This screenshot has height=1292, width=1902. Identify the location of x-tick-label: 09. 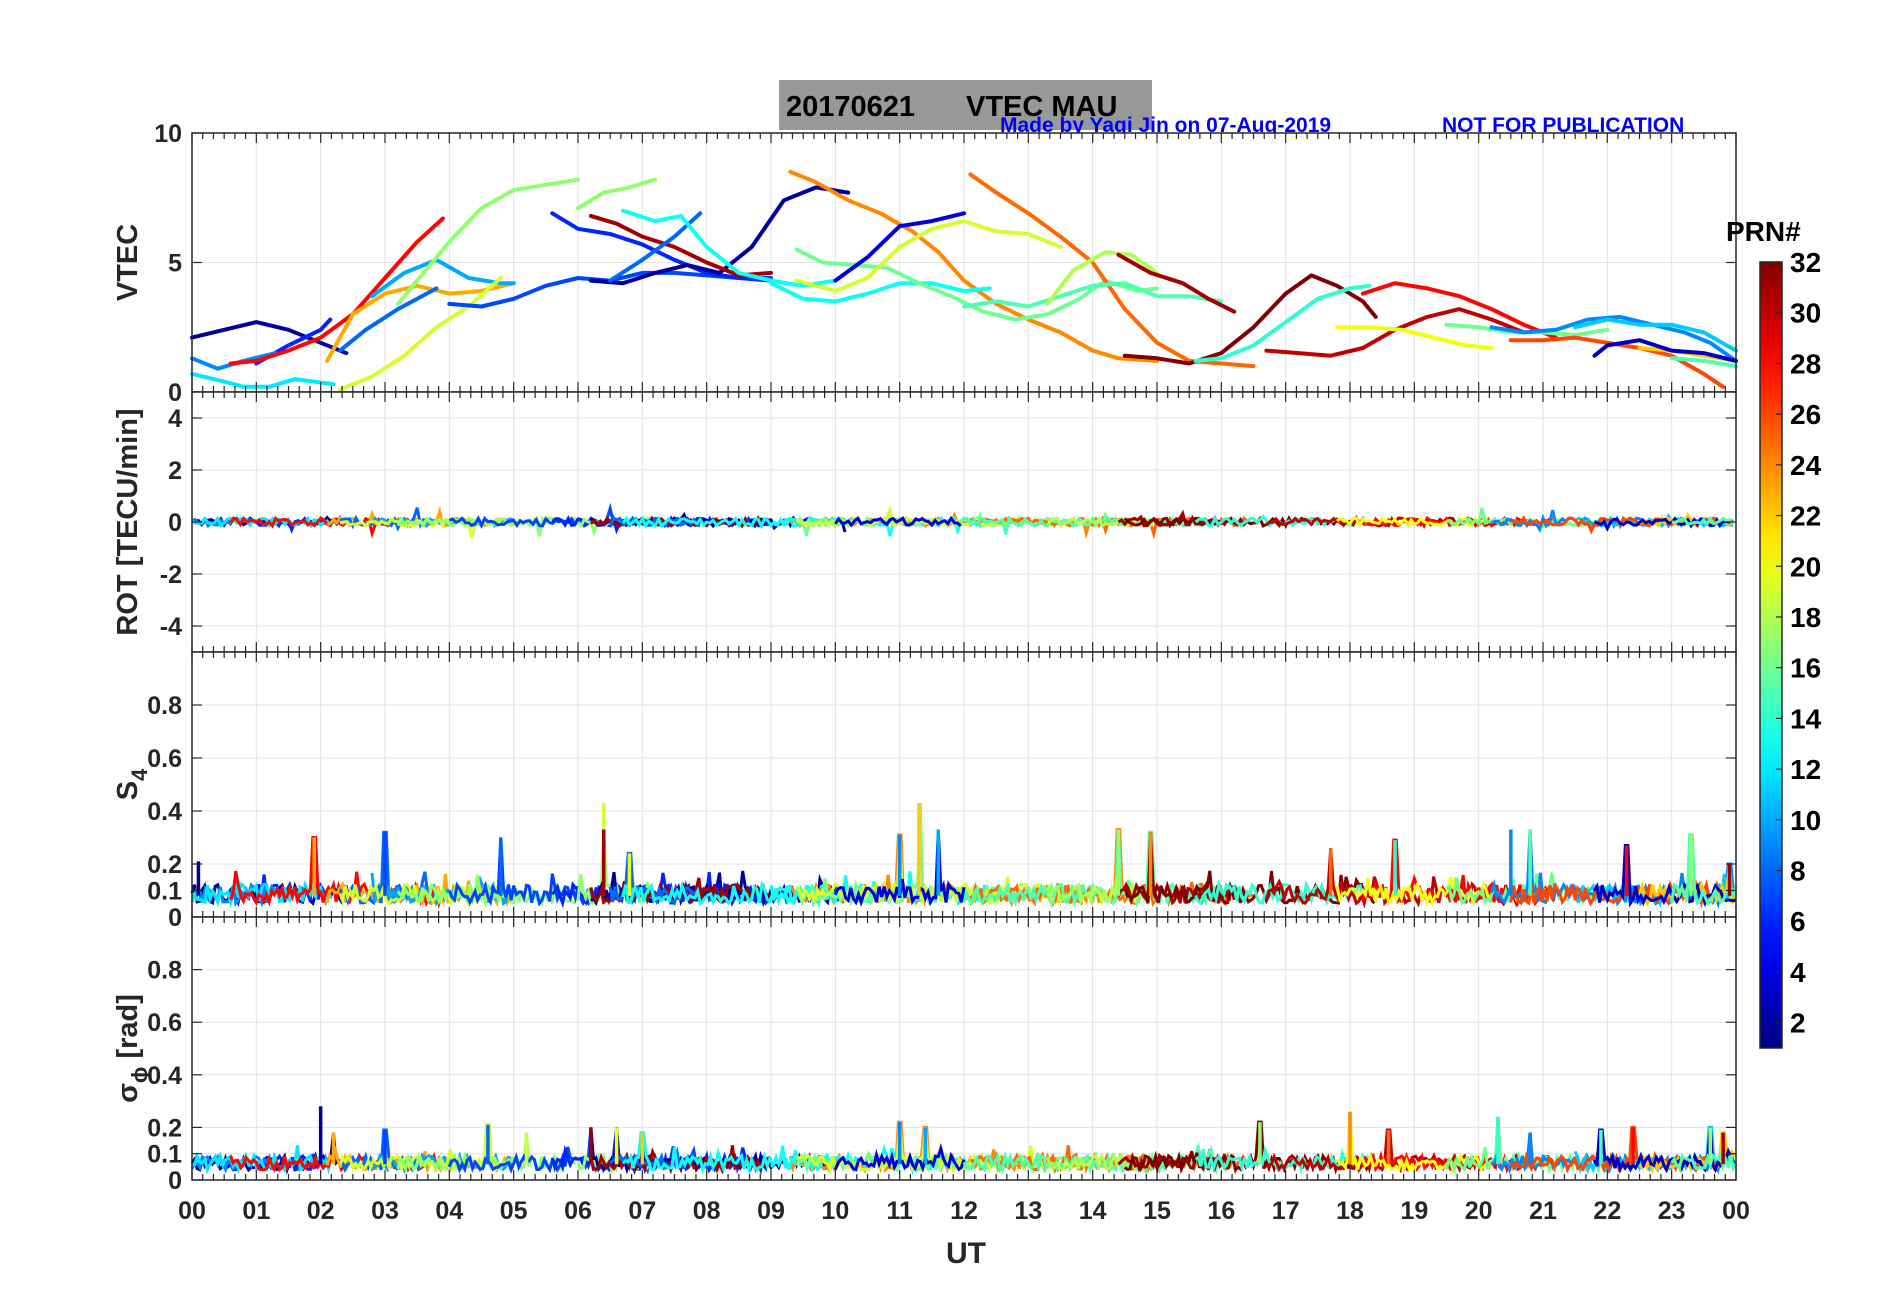
(771, 1211).